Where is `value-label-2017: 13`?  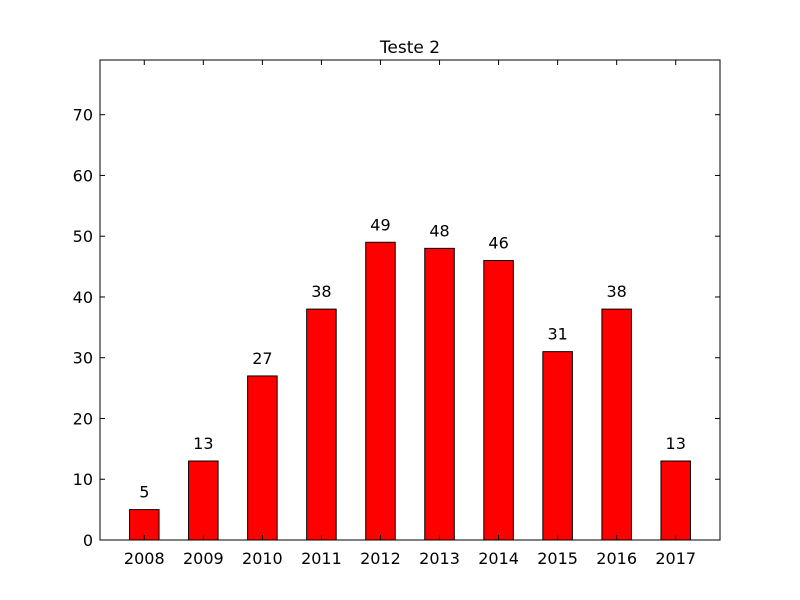 value-label-2017: 13 is located at coordinates (676, 443).